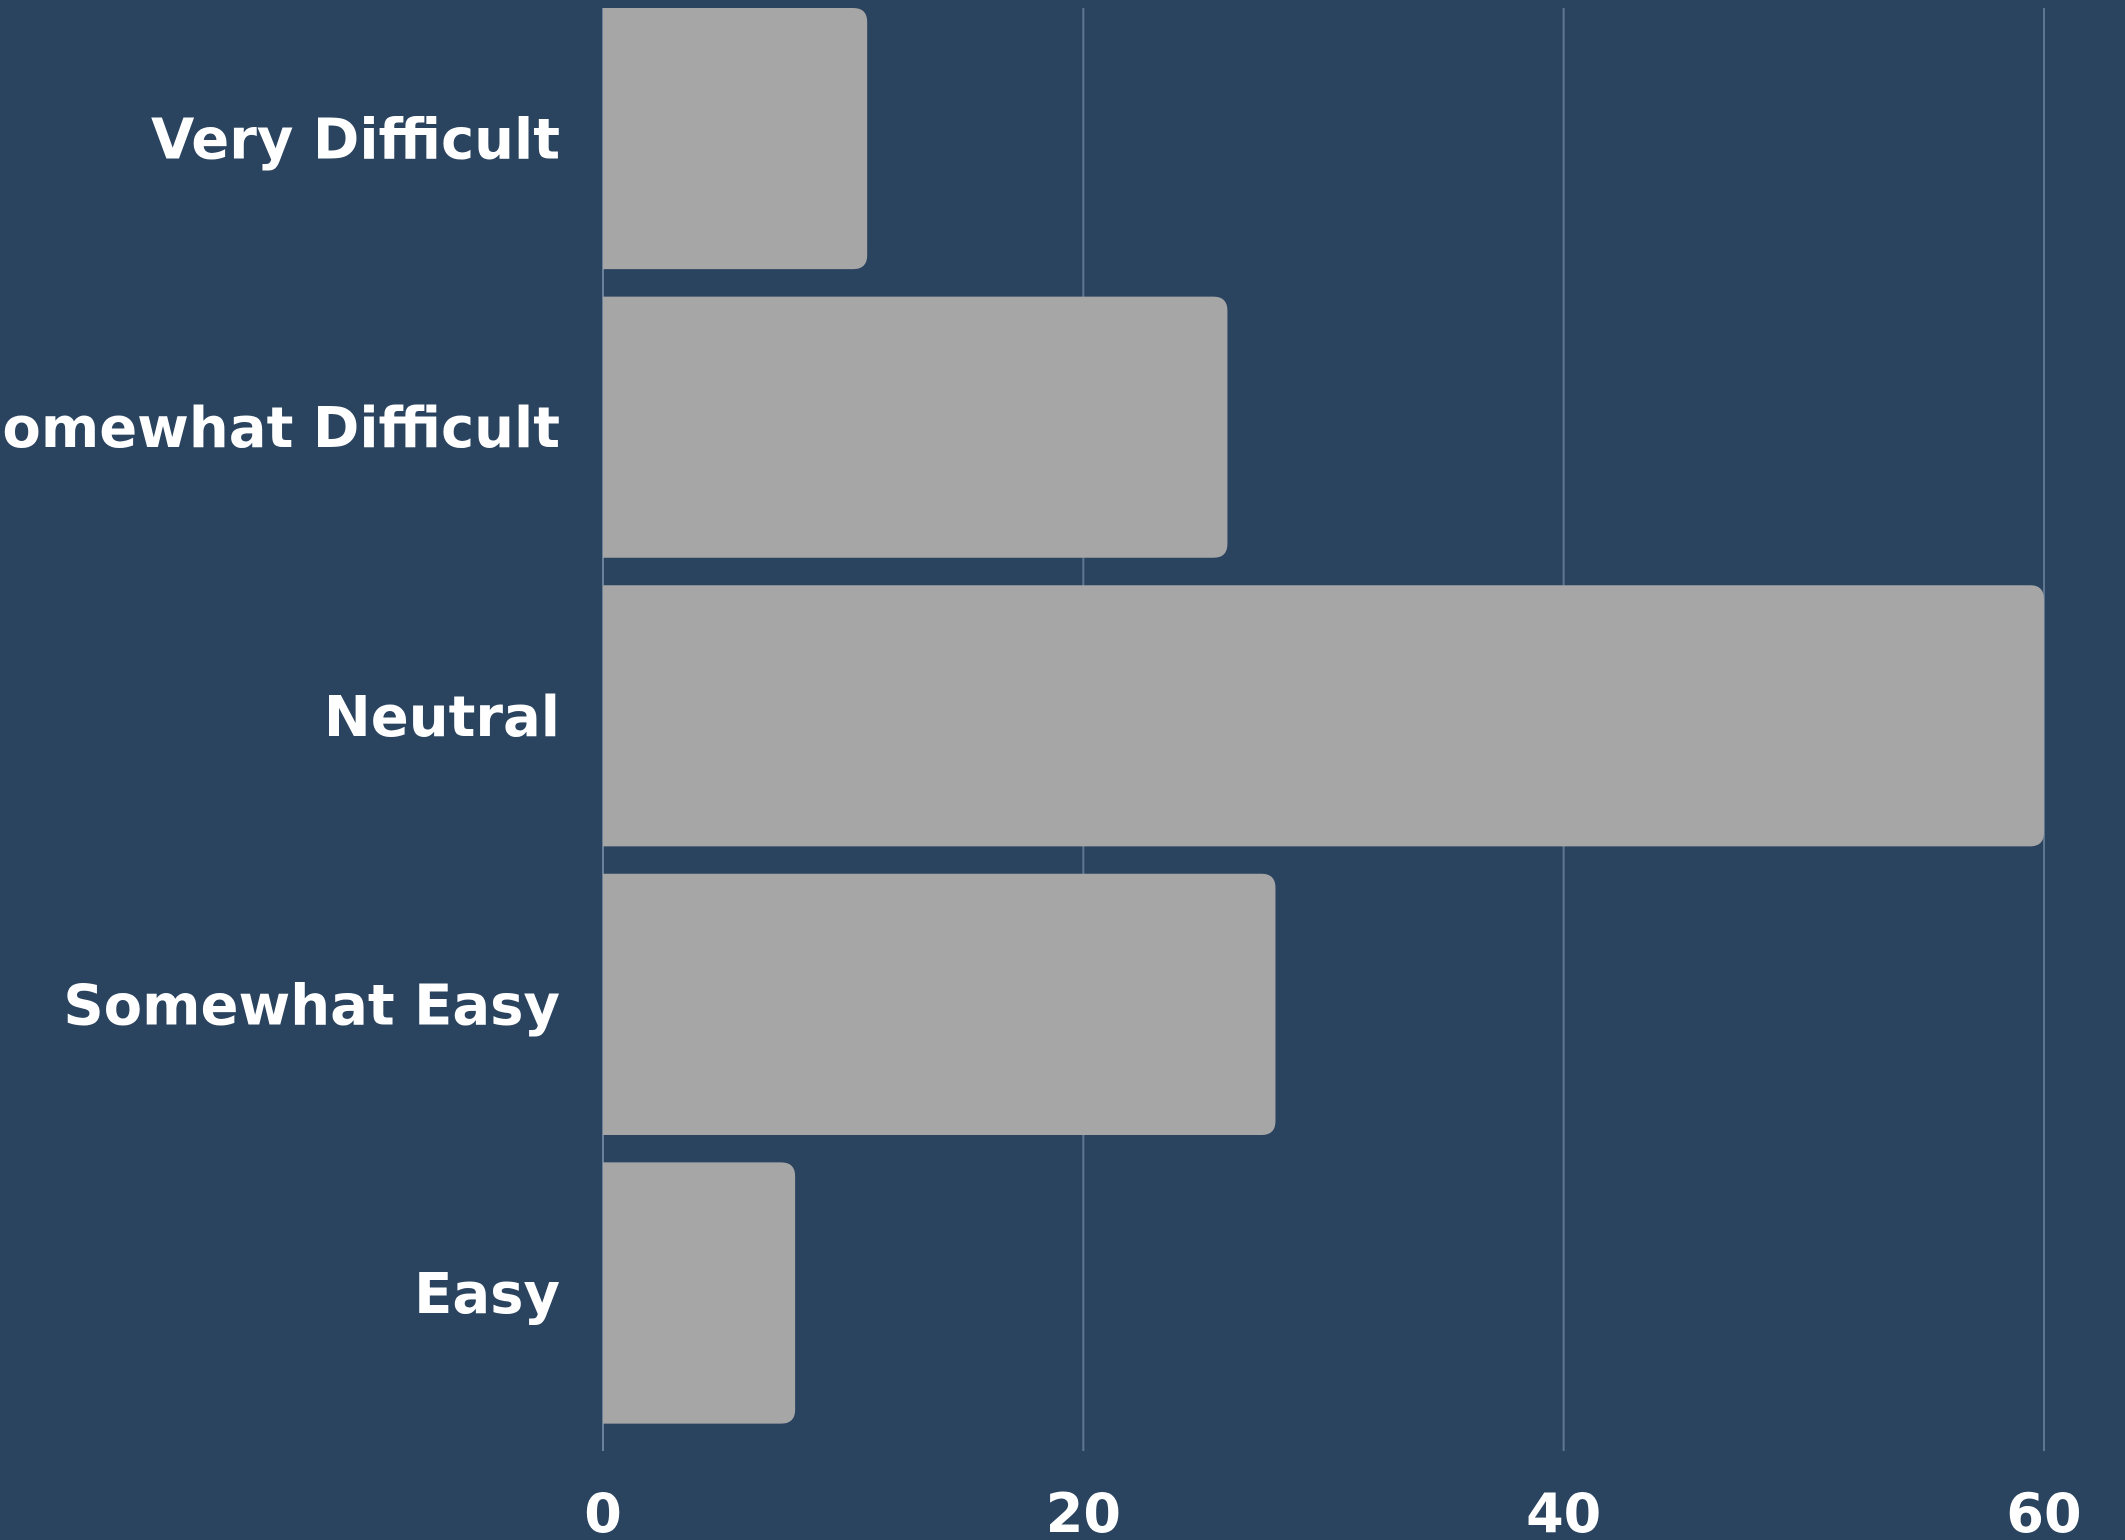 Image resolution: width=2125 pixels, height=1540 pixels. Describe the element at coordinates (355, 140) in the screenshot. I see `category-label-very-difficult: Very Difficult` at that location.